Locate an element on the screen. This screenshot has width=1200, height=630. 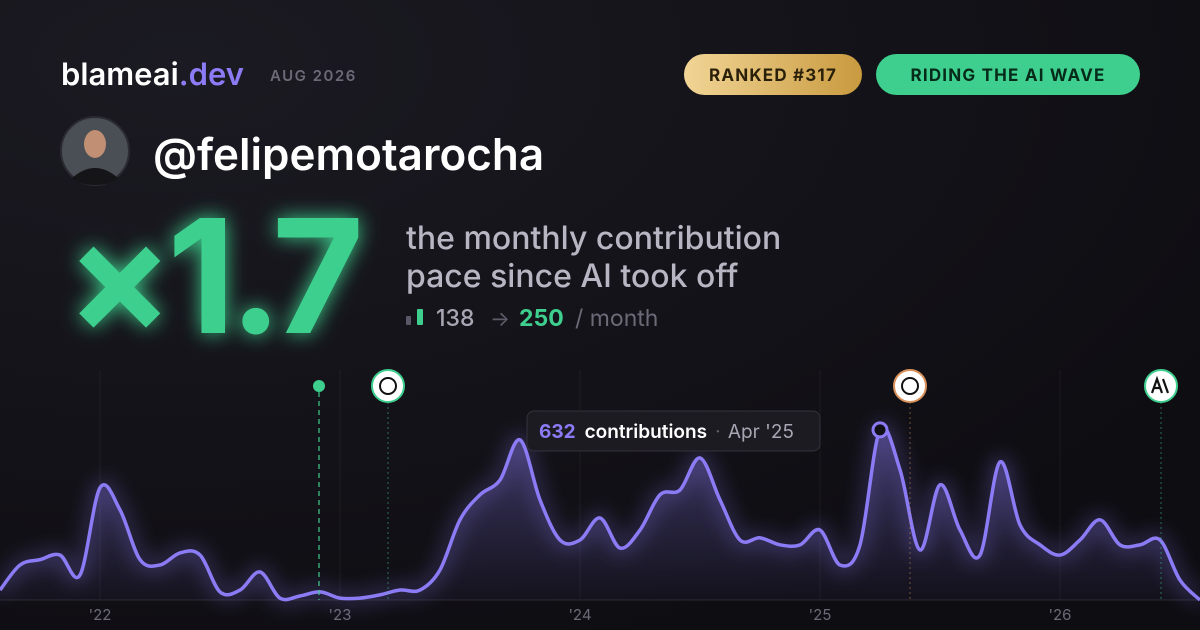
description-line: the monthly contribution is located at coordinates (593, 237).